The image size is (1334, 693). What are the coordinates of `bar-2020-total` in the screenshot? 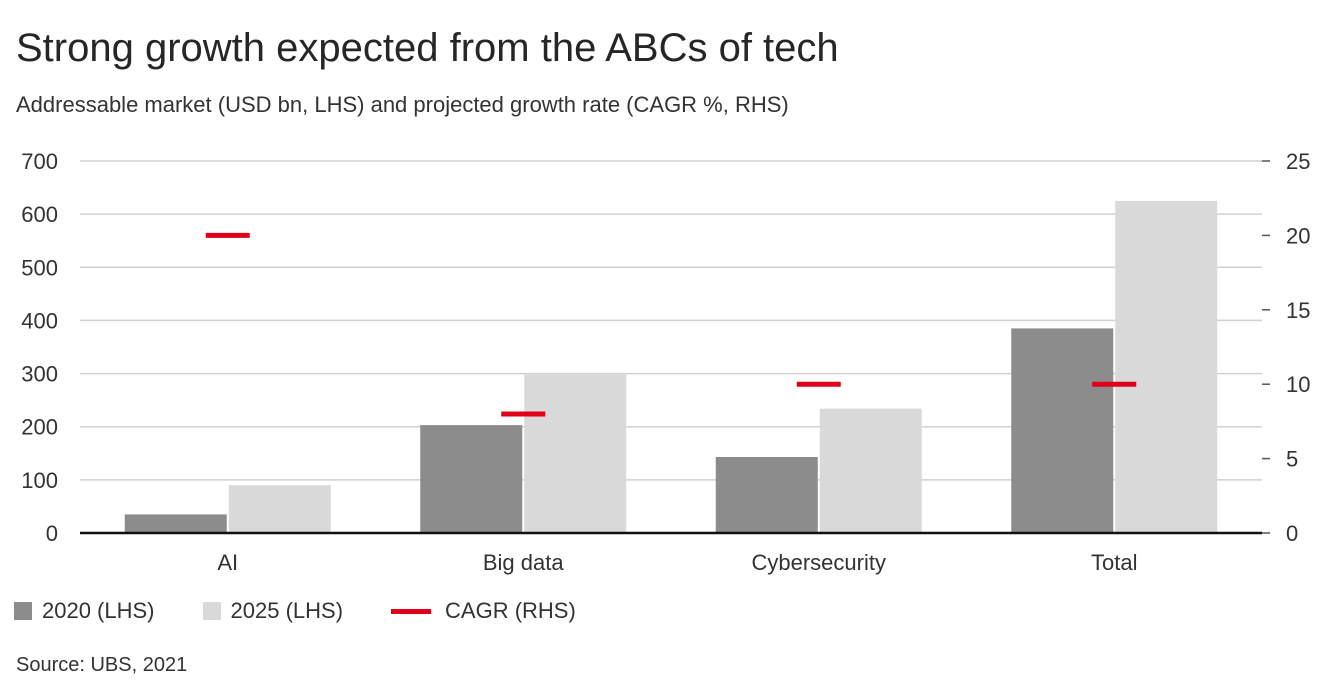 It's located at (1062, 430).